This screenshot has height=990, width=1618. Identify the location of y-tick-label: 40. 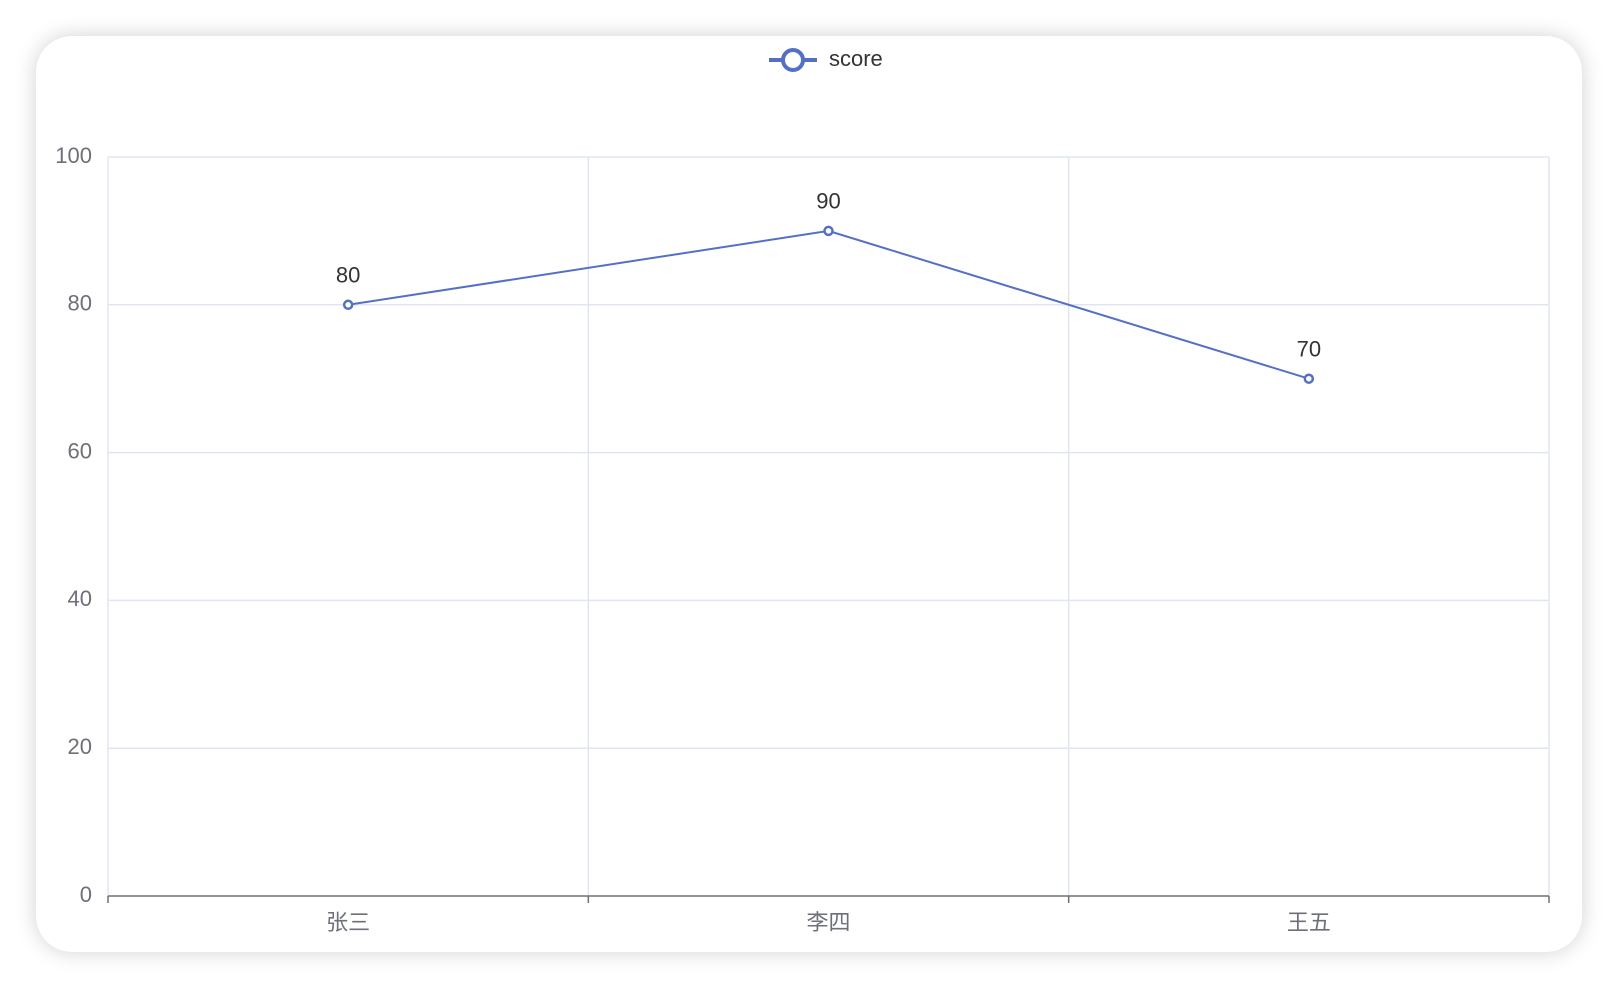
(80, 598).